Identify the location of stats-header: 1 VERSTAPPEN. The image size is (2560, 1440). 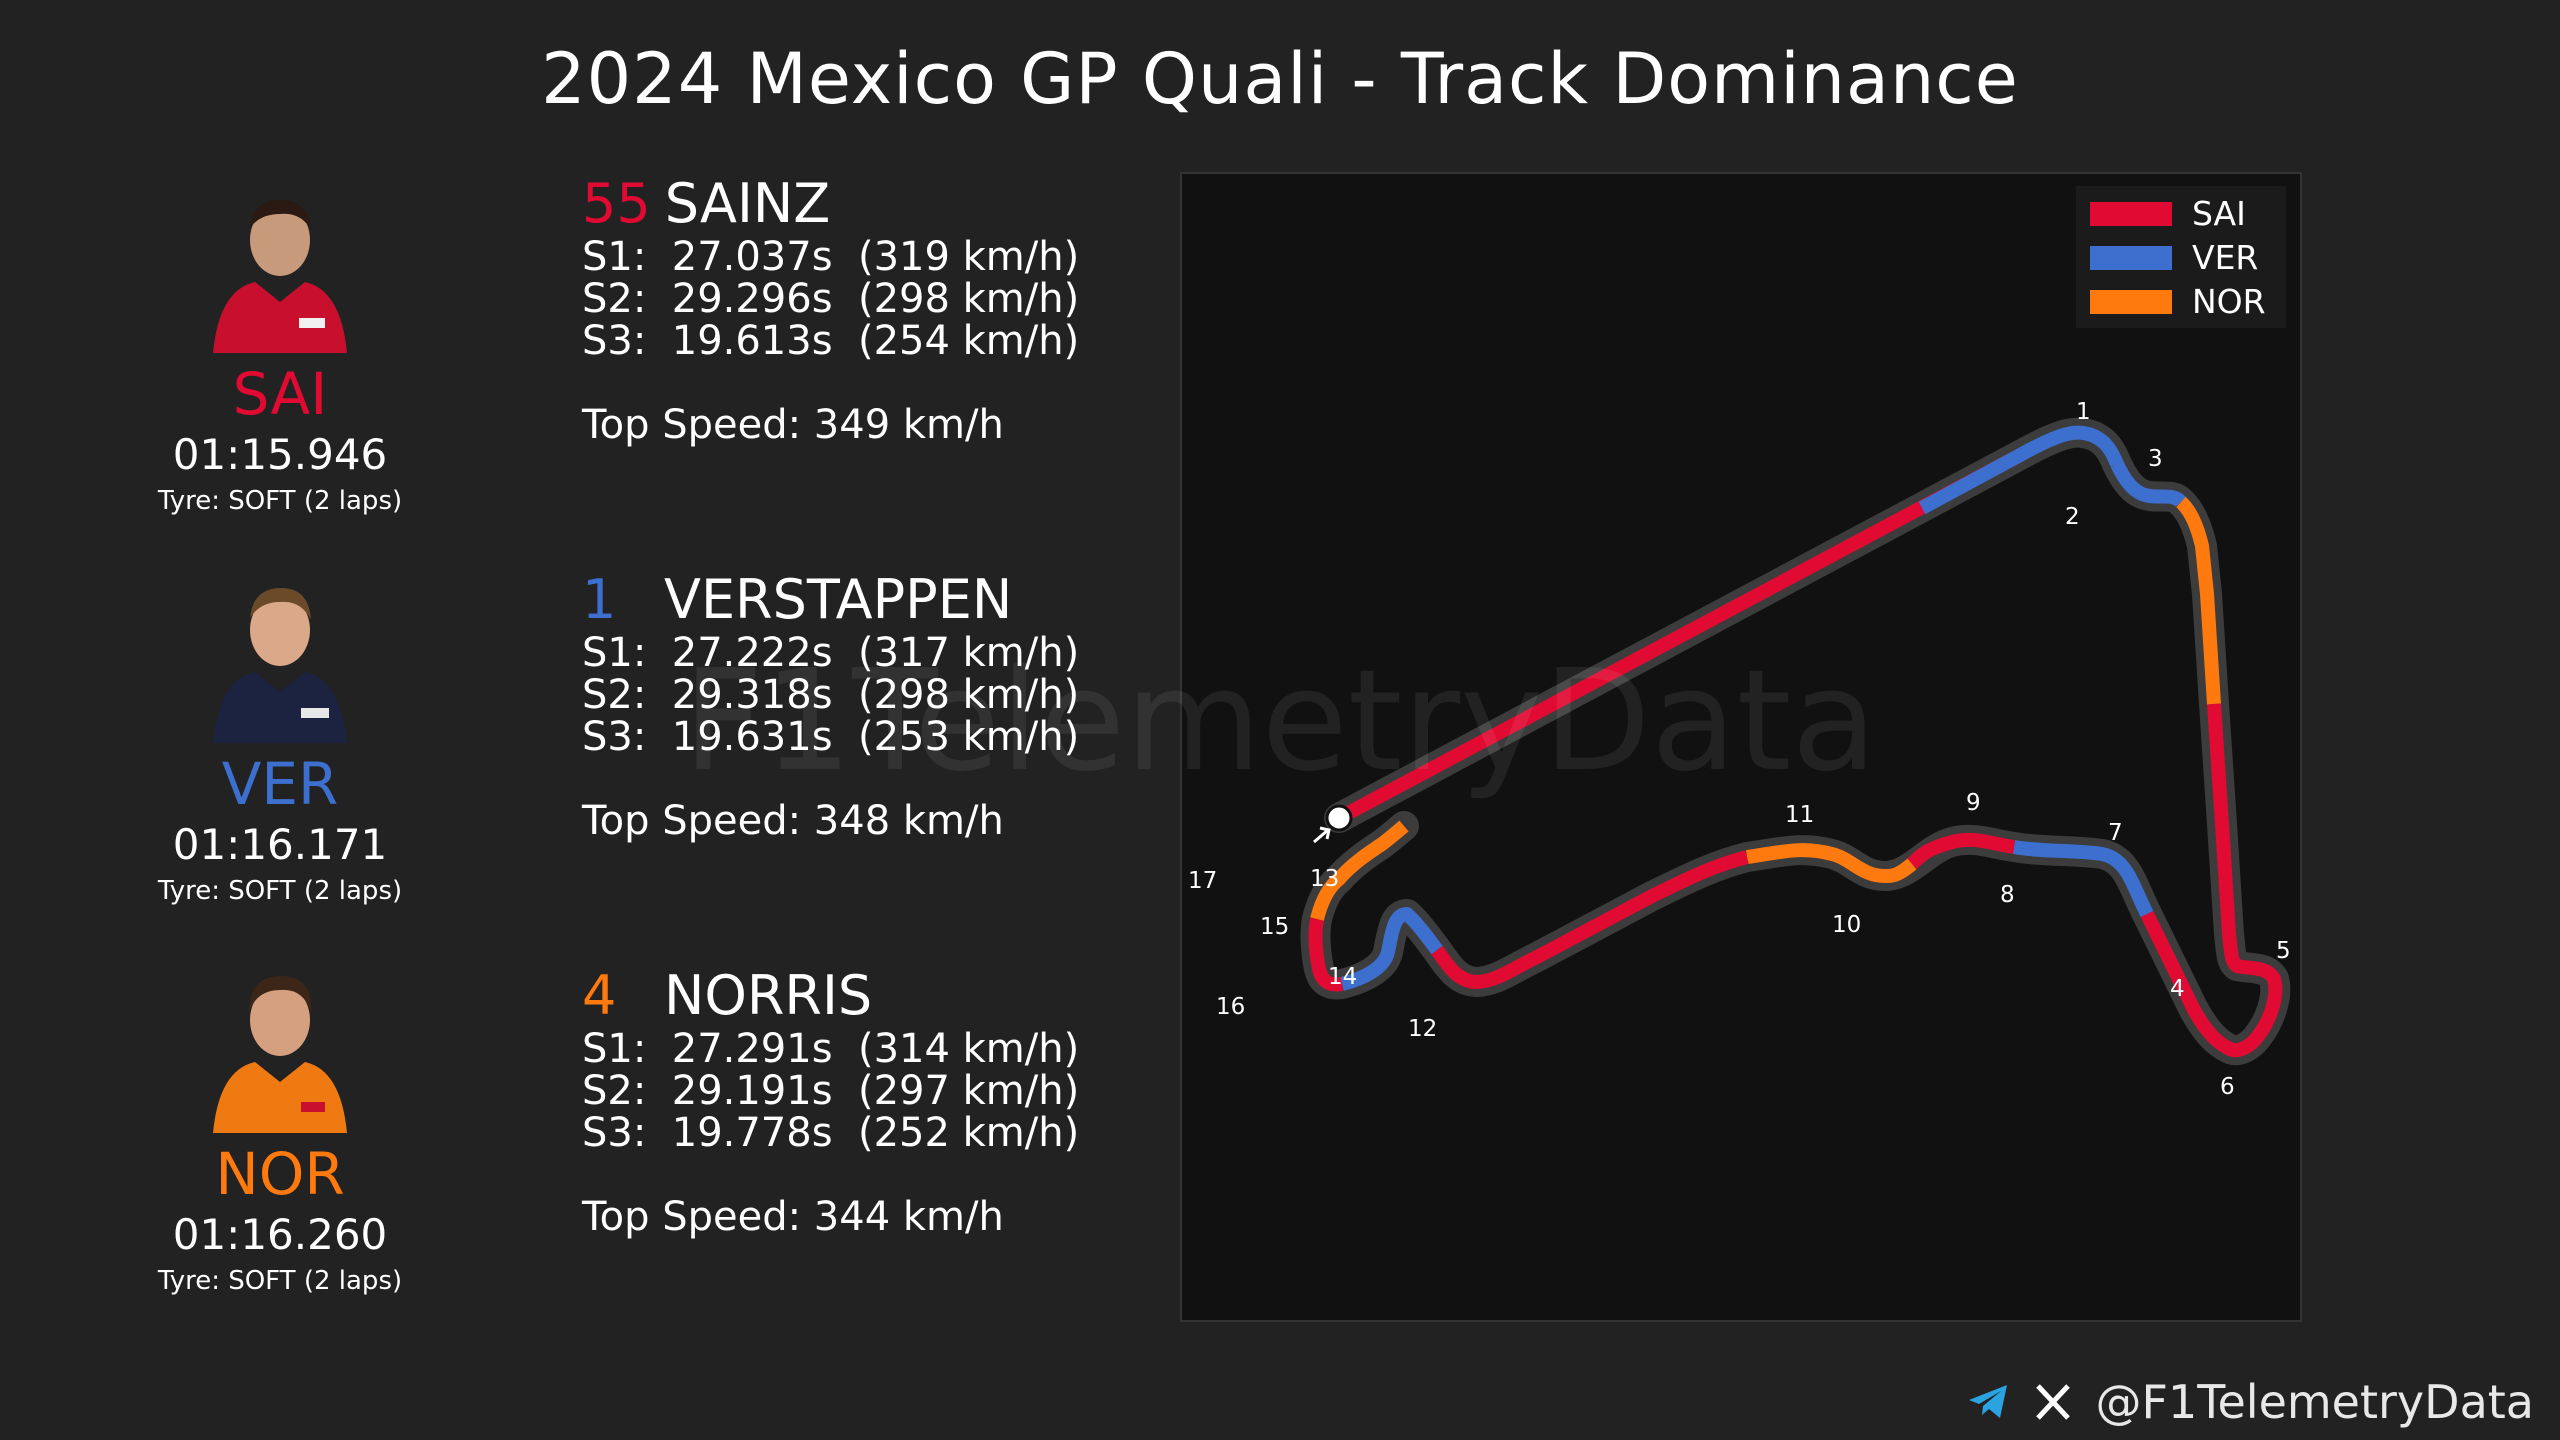
(892, 600).